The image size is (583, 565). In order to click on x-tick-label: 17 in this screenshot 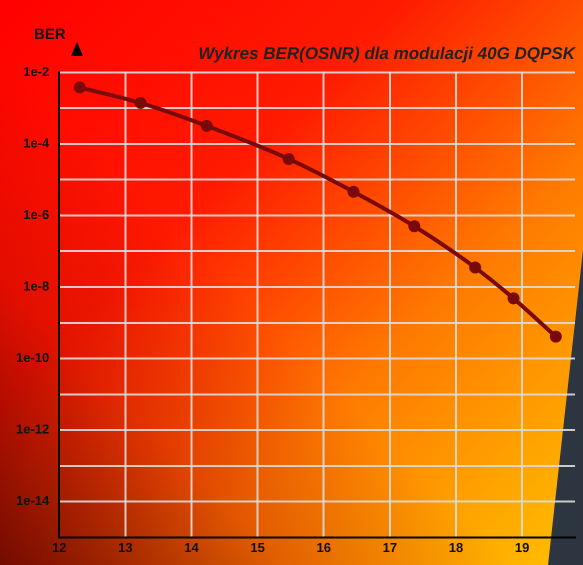, I will do `click(390, 547)`.